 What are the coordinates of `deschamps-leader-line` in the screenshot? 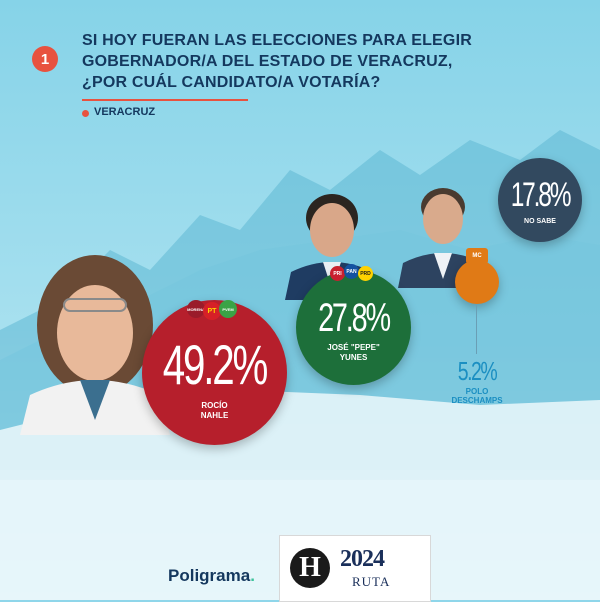 It's located at (476, 329).